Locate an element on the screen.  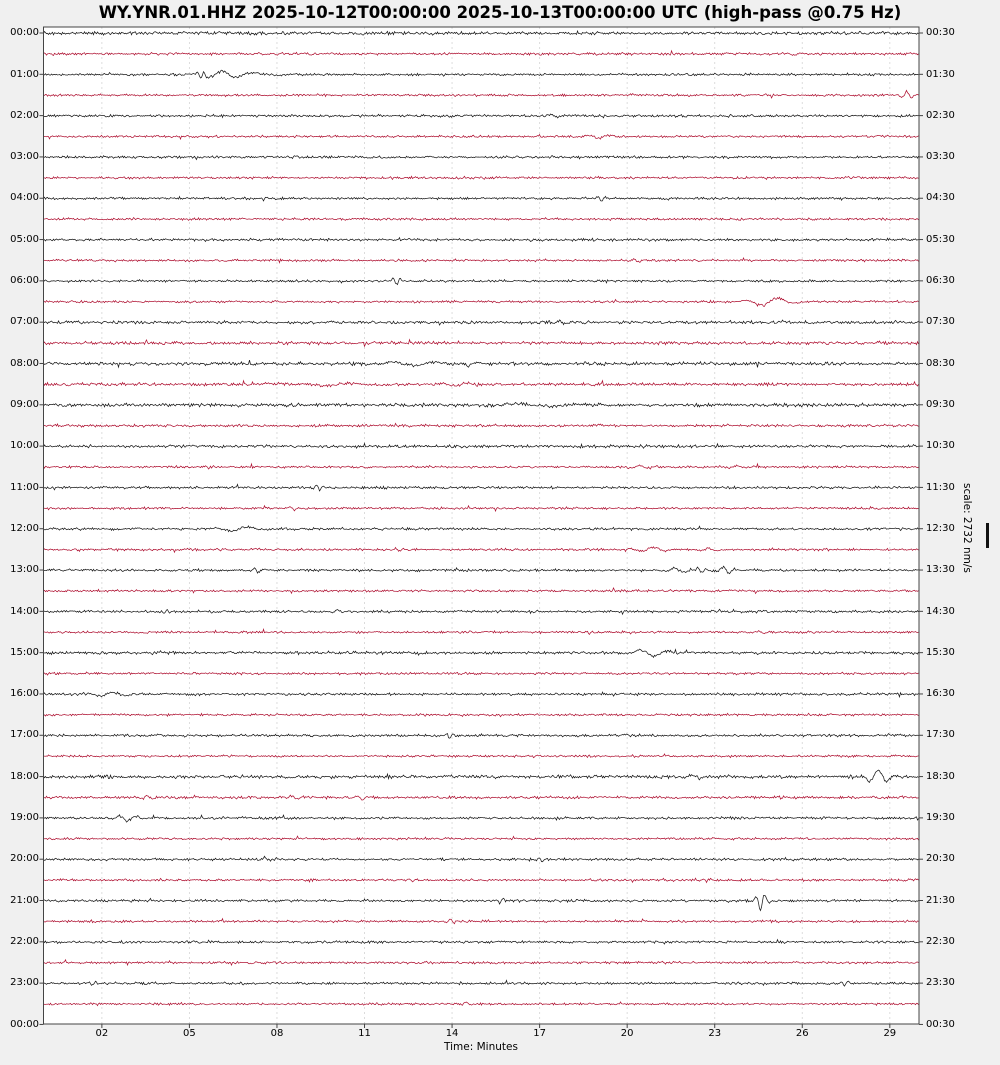
x-axis-tick-label: 26 is located at coordinates (802, 1033).